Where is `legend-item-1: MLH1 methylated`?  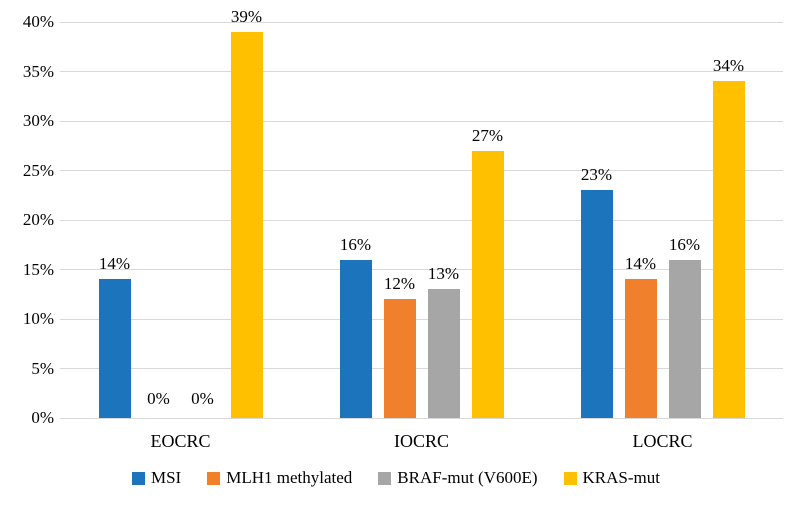 legend-item-1: MLH1 methylated is located at coordinates (279, 478).